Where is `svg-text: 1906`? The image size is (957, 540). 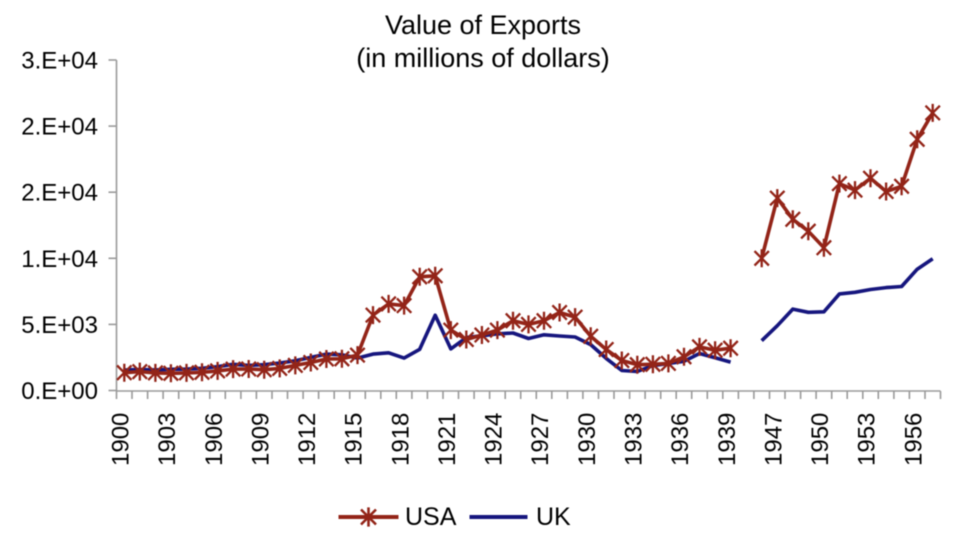
svg-text: 1906 is located at coordinates (214, 439).